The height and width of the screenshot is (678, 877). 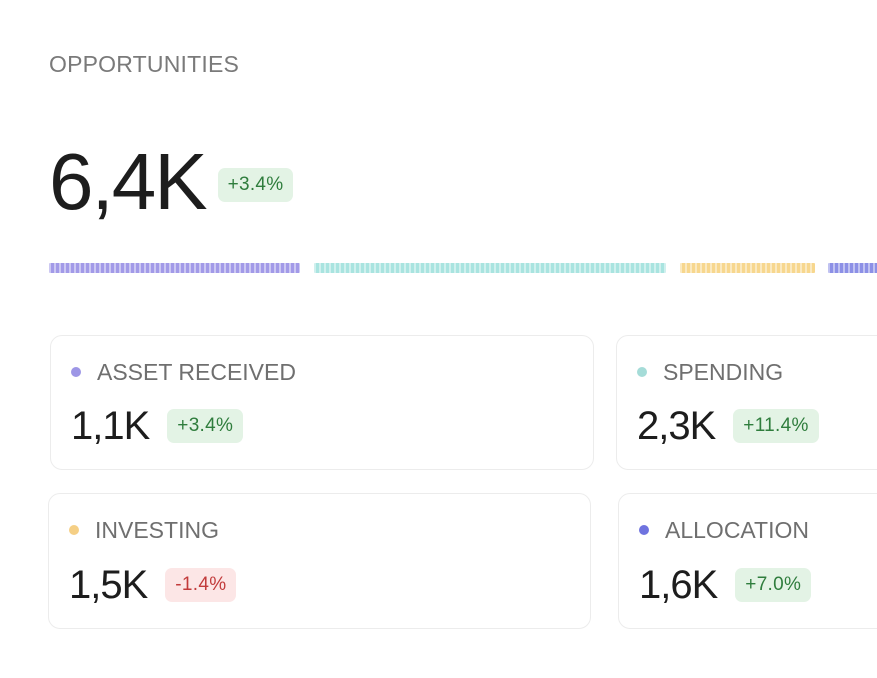 I want to click on distribution-segment-asset-received, so click(x=174, y=268).